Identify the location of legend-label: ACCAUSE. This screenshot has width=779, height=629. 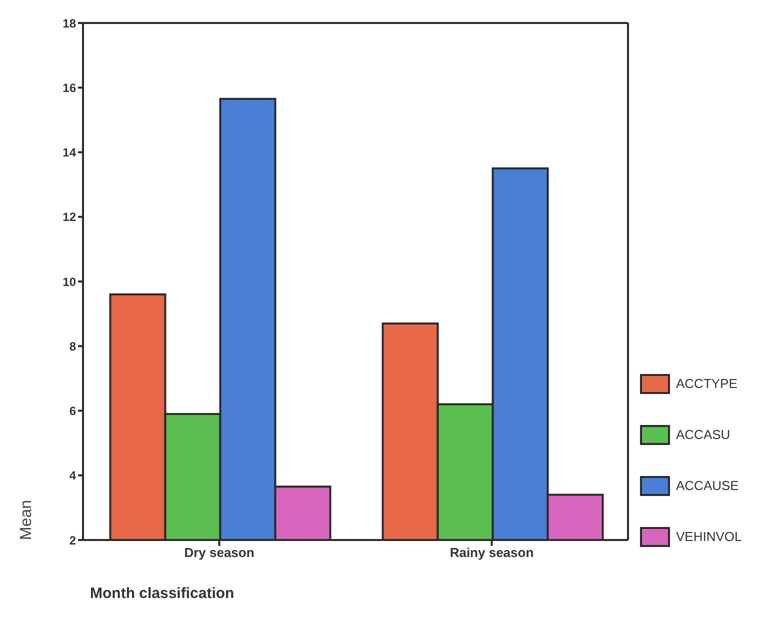
(707, 485).